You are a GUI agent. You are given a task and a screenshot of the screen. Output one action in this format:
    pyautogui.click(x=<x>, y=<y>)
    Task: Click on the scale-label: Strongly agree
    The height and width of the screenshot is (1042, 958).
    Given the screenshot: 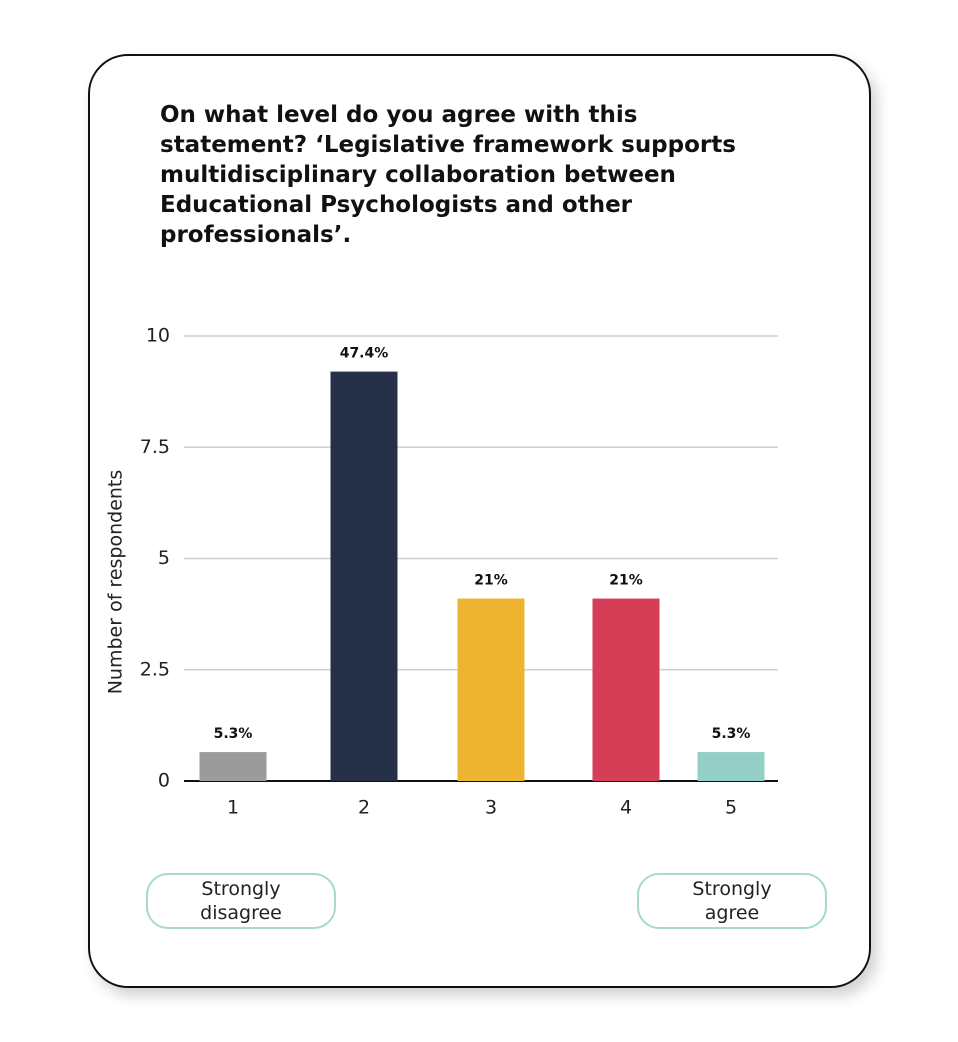 What is the action you would take?
    pyautogui.click(x=732, y=901)
    